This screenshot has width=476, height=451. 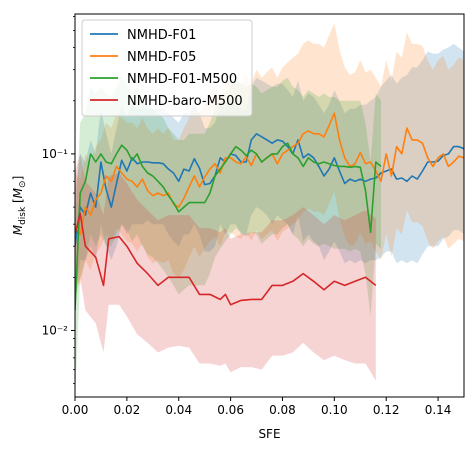 What do you see at coordinates (23, 215) in the screenshot?
I see `y-axis-label-sub: disk` at bounding box center [23, 215].